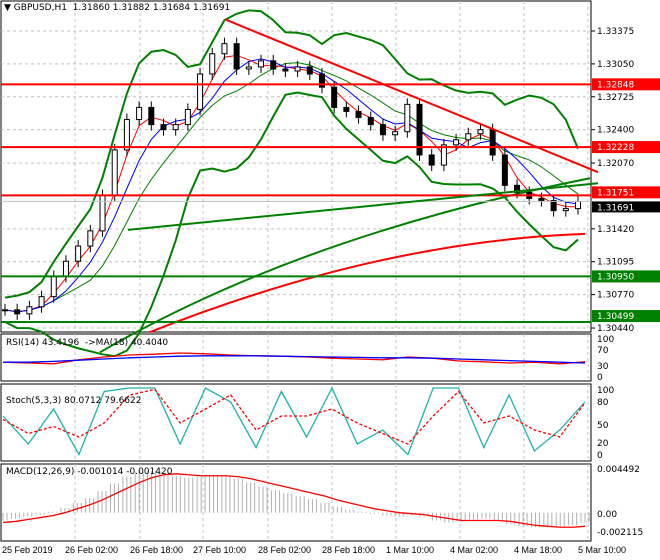 This screenshot has height=560, width=660. What do you see at coordinates (620, 533) in the screenshot?
I see `macd-tick: -0.002115` at bounding box center [620, 533].